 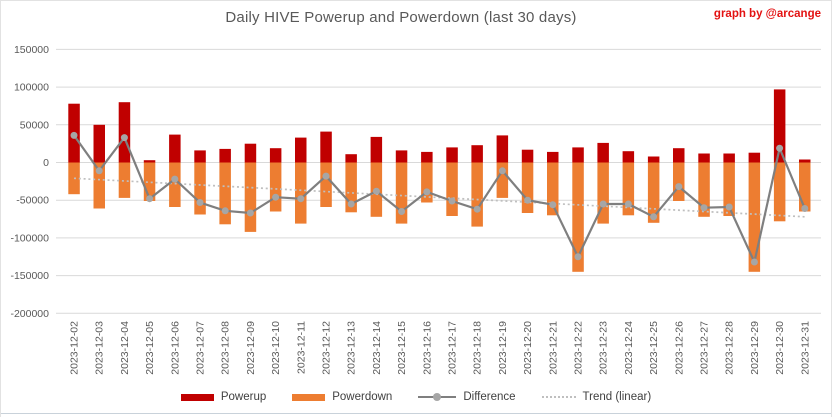 What do you see at coordinates (301, 347) in the screenshot?
I see `x-tick-label: 2023-12-11` at bounding box center [301, 347].